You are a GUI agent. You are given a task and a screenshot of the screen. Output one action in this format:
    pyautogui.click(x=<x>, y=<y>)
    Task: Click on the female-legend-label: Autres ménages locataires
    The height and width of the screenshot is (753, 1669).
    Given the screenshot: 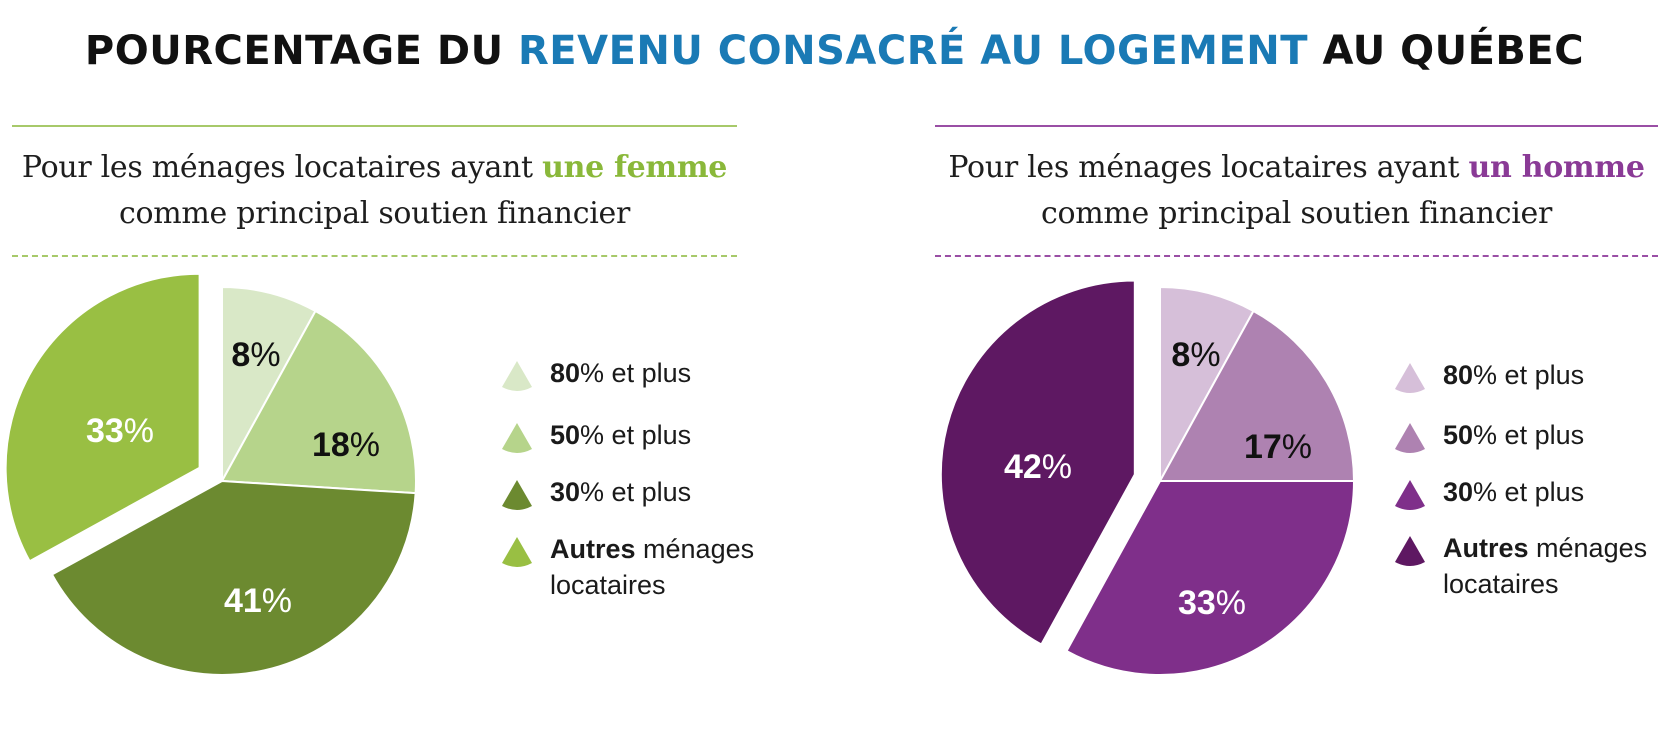 What is the action you would take?
    pyautogui.click(x=652, y=567)
    